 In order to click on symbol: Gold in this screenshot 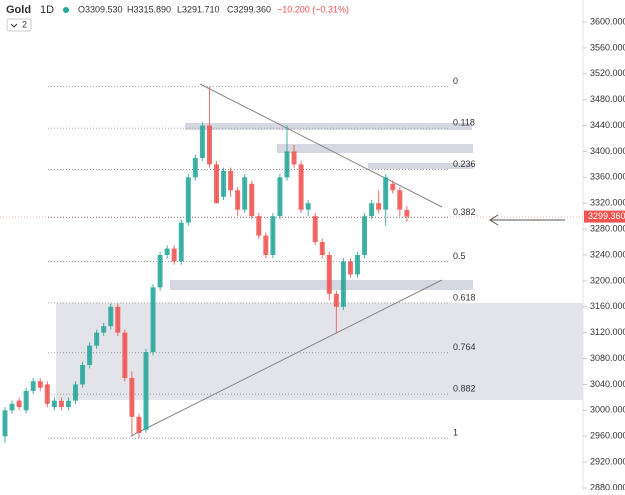, I will do `click(18, 10)`.